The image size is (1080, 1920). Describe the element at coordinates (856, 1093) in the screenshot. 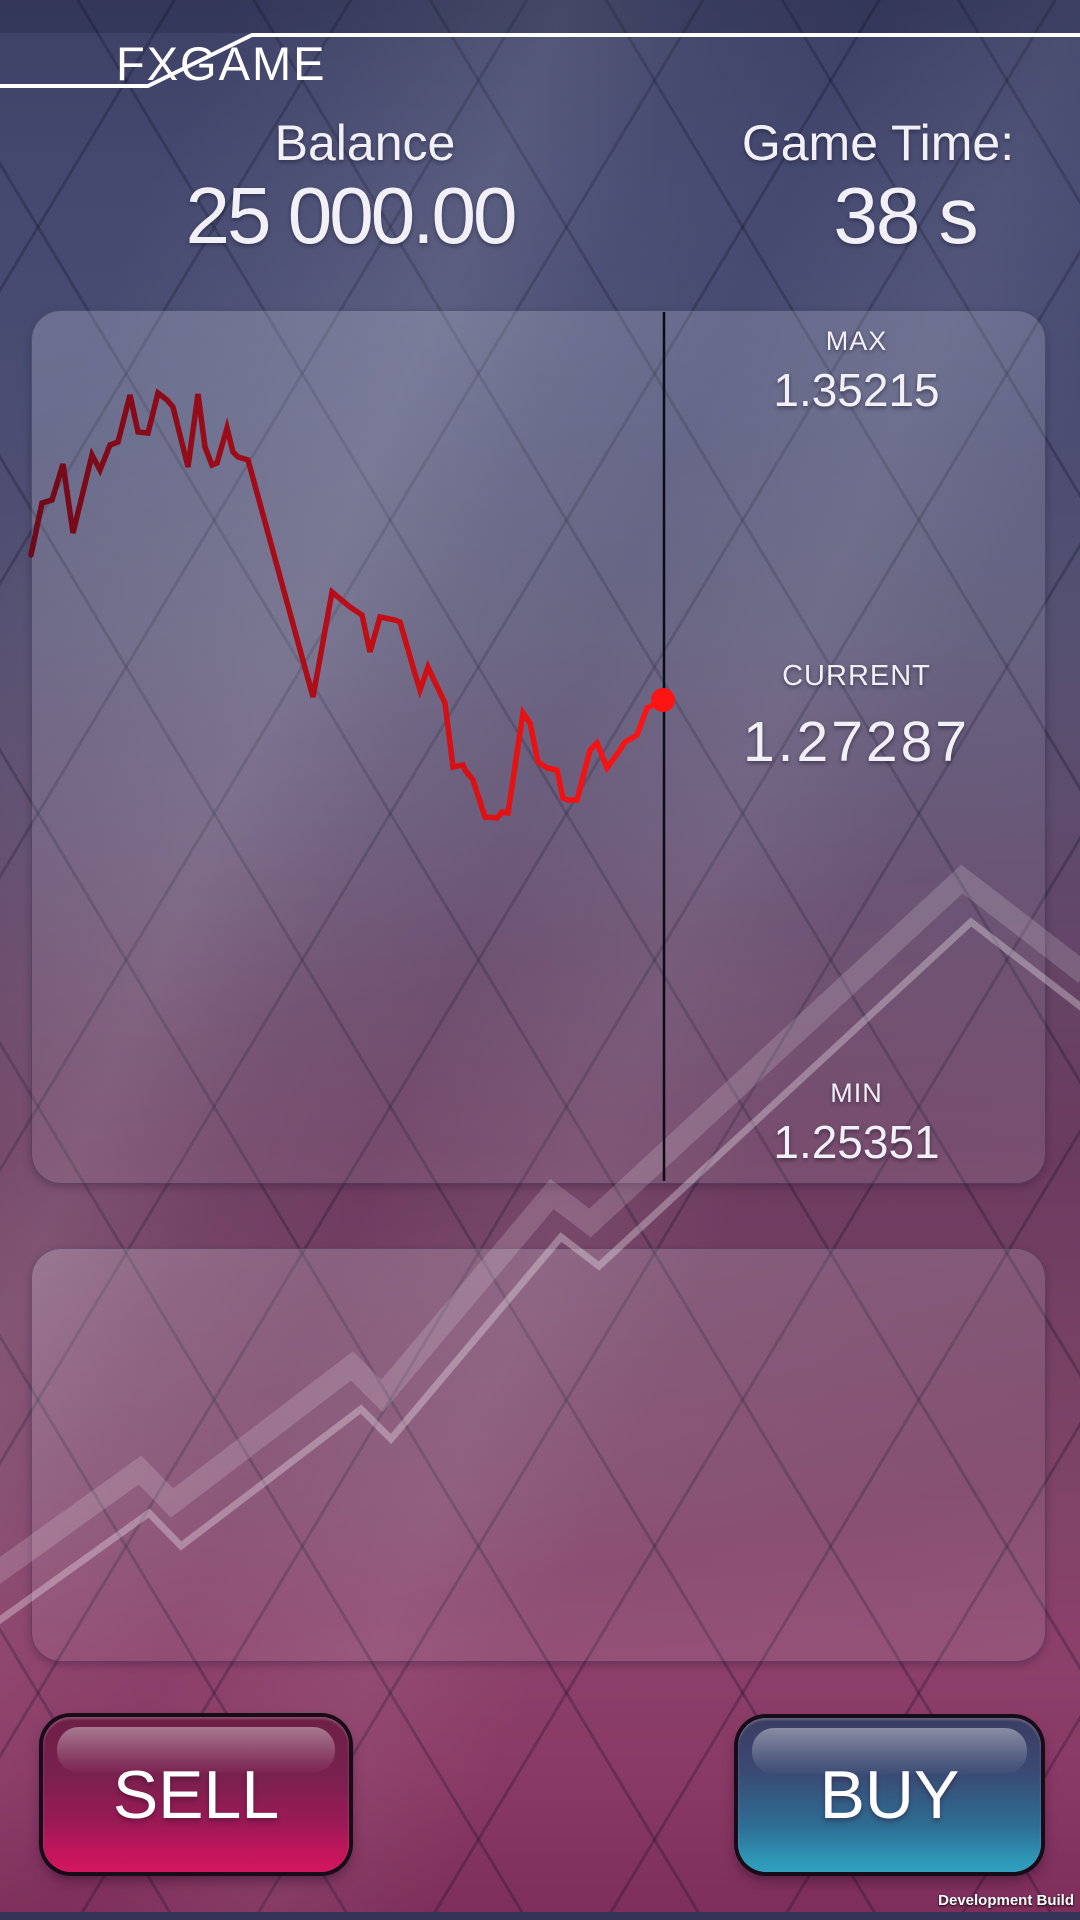

I see `min-label: MIN` at that location.